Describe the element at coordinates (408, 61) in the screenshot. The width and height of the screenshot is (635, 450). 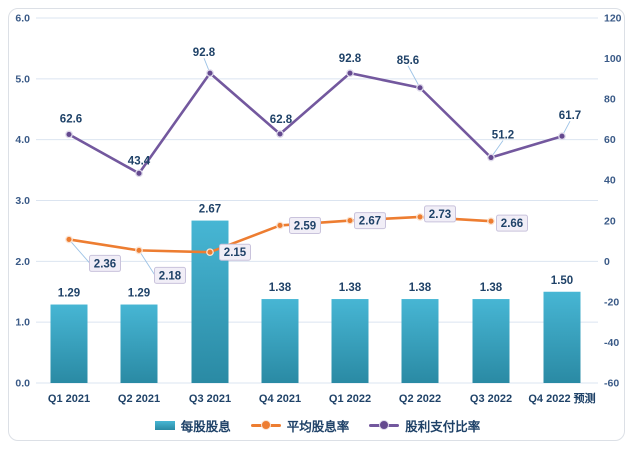
I see `payout-value-label: 85.6` at that location.